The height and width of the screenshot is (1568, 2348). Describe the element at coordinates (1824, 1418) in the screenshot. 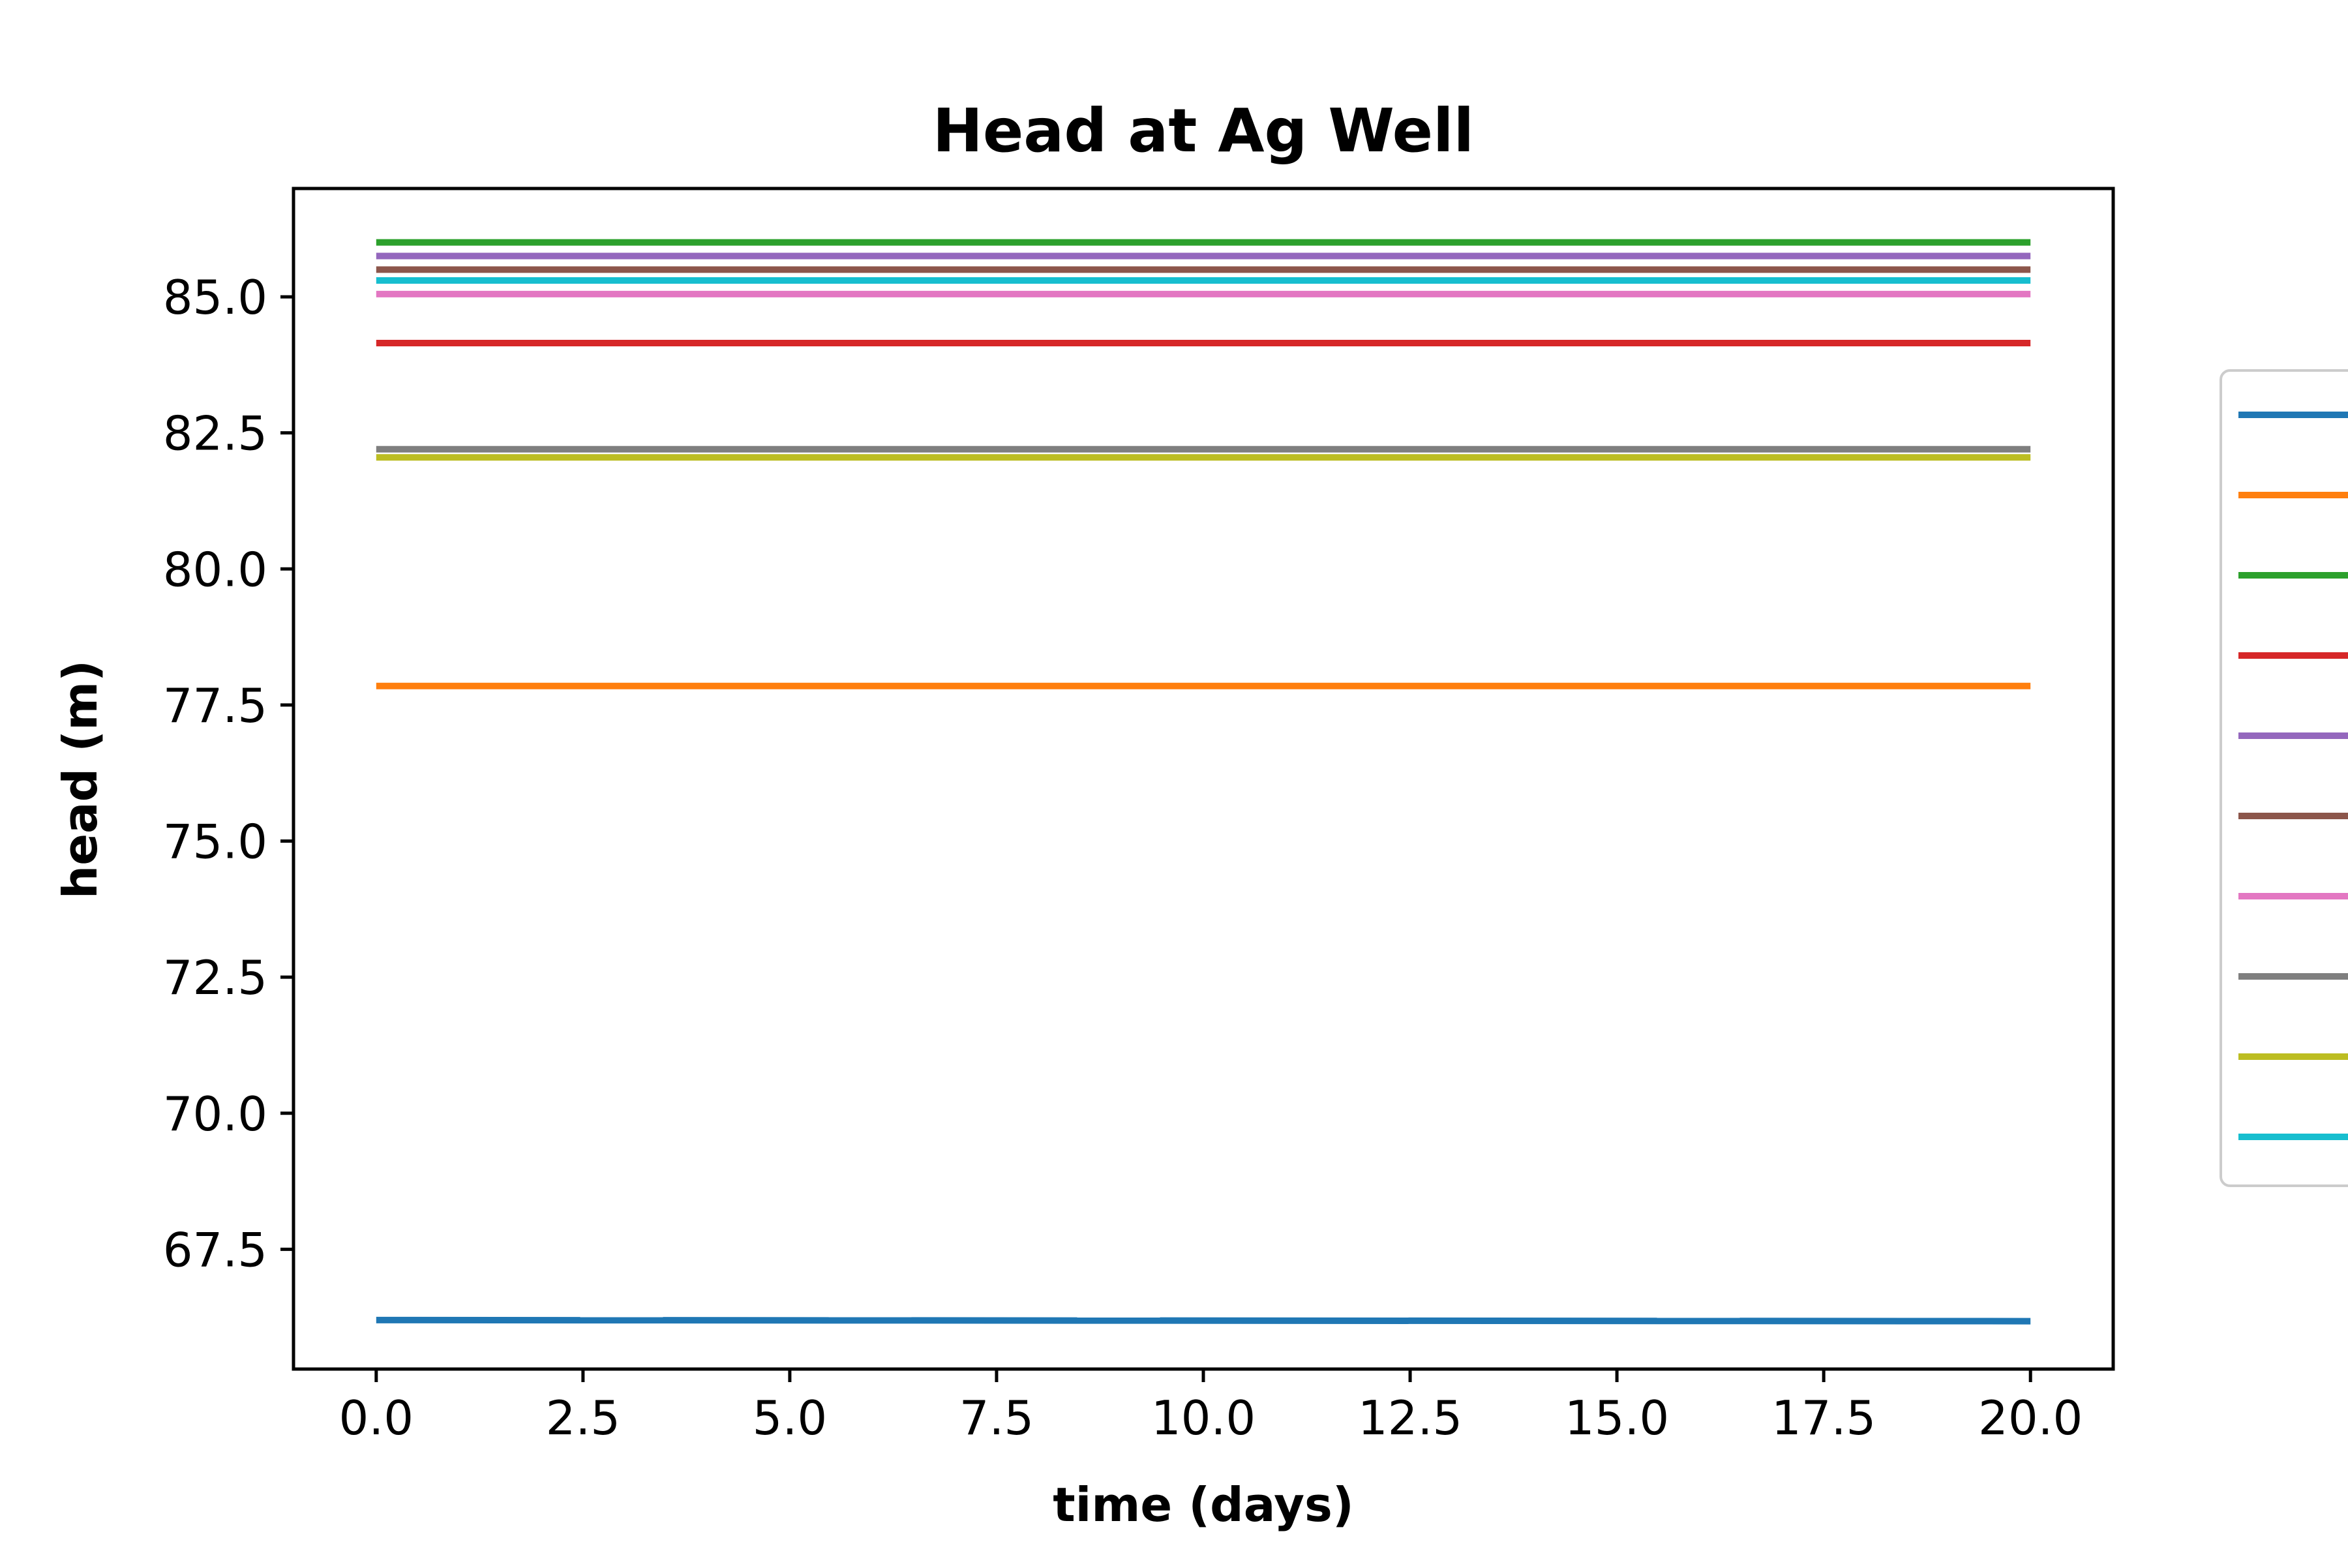

I see `x-tick-label: 17.5` at that location.